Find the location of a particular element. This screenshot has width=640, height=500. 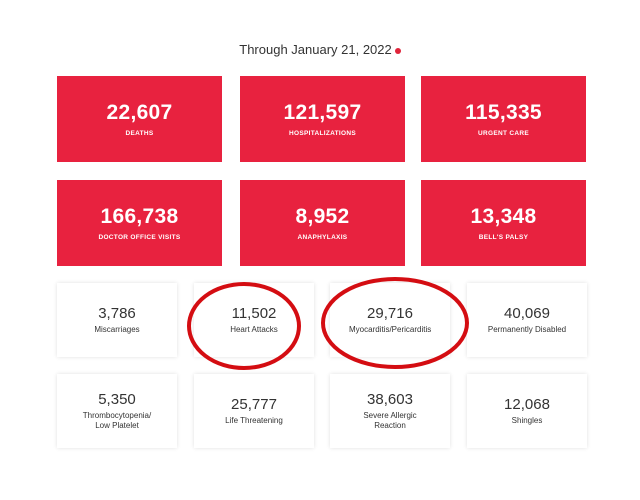

stat-label: Severe Allergic Reaction is located at coordinates (390, 420).